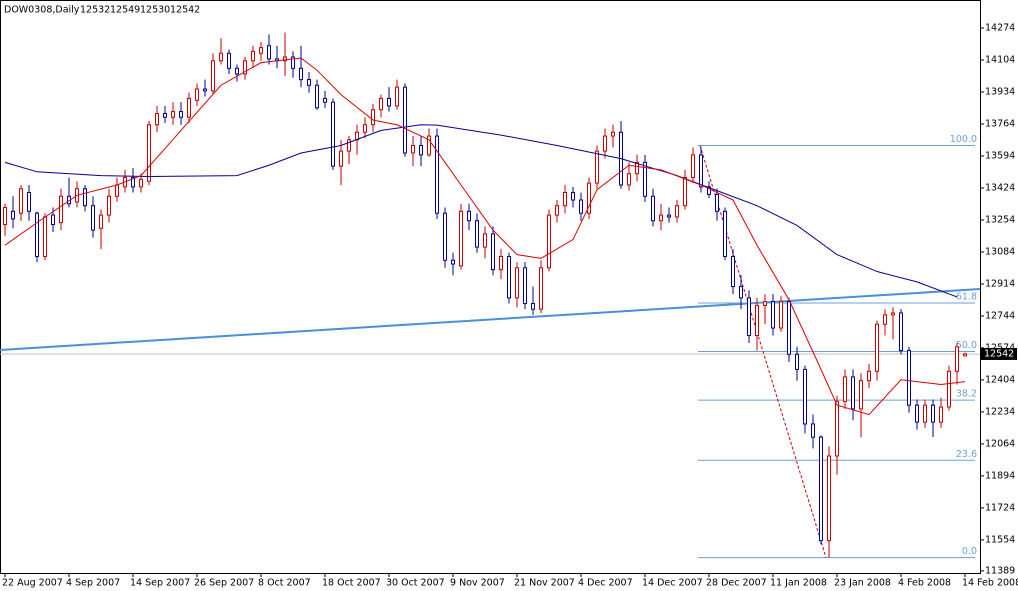 The height and width of the screenshot is (591, 1018). I want to click on y-tick-label: 12234, so click(1000, 411).